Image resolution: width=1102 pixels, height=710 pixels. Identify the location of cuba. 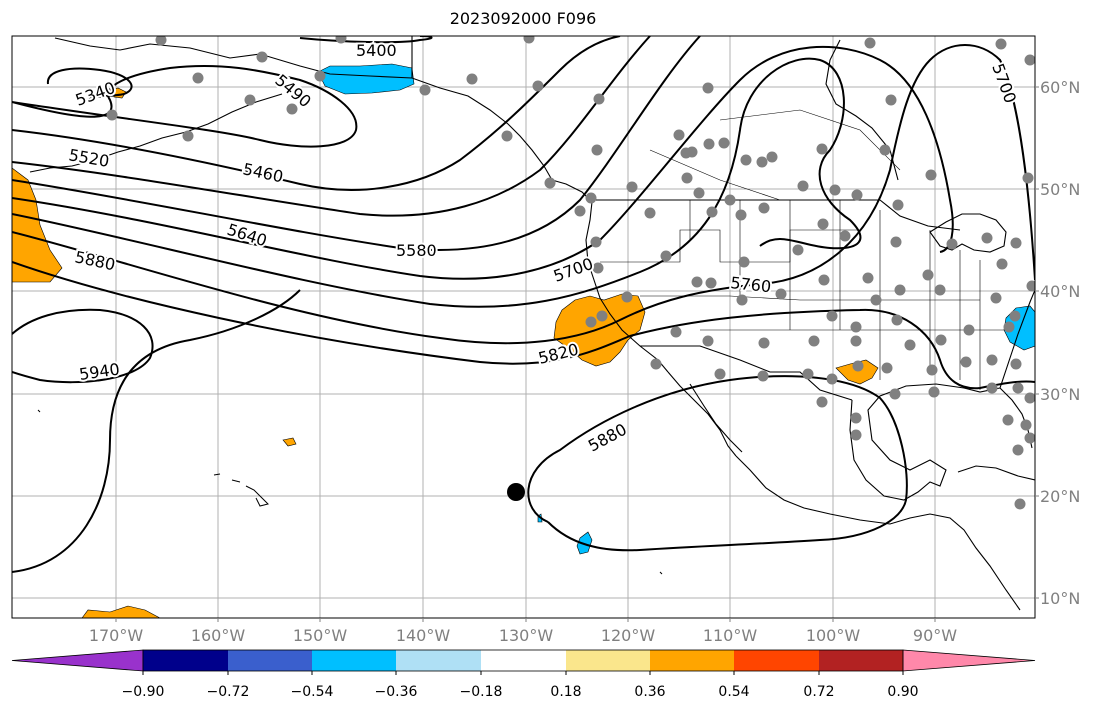
(996, 473).